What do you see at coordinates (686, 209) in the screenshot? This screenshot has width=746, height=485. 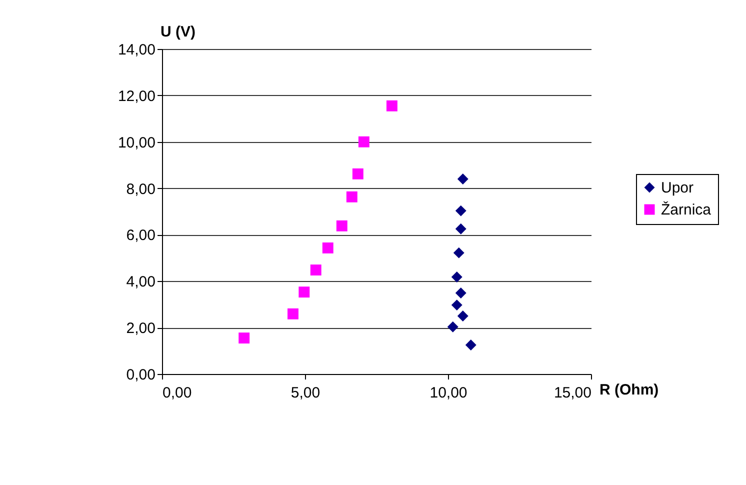 I see `legend-label: Žarnica` at bounding box center [686, 209].